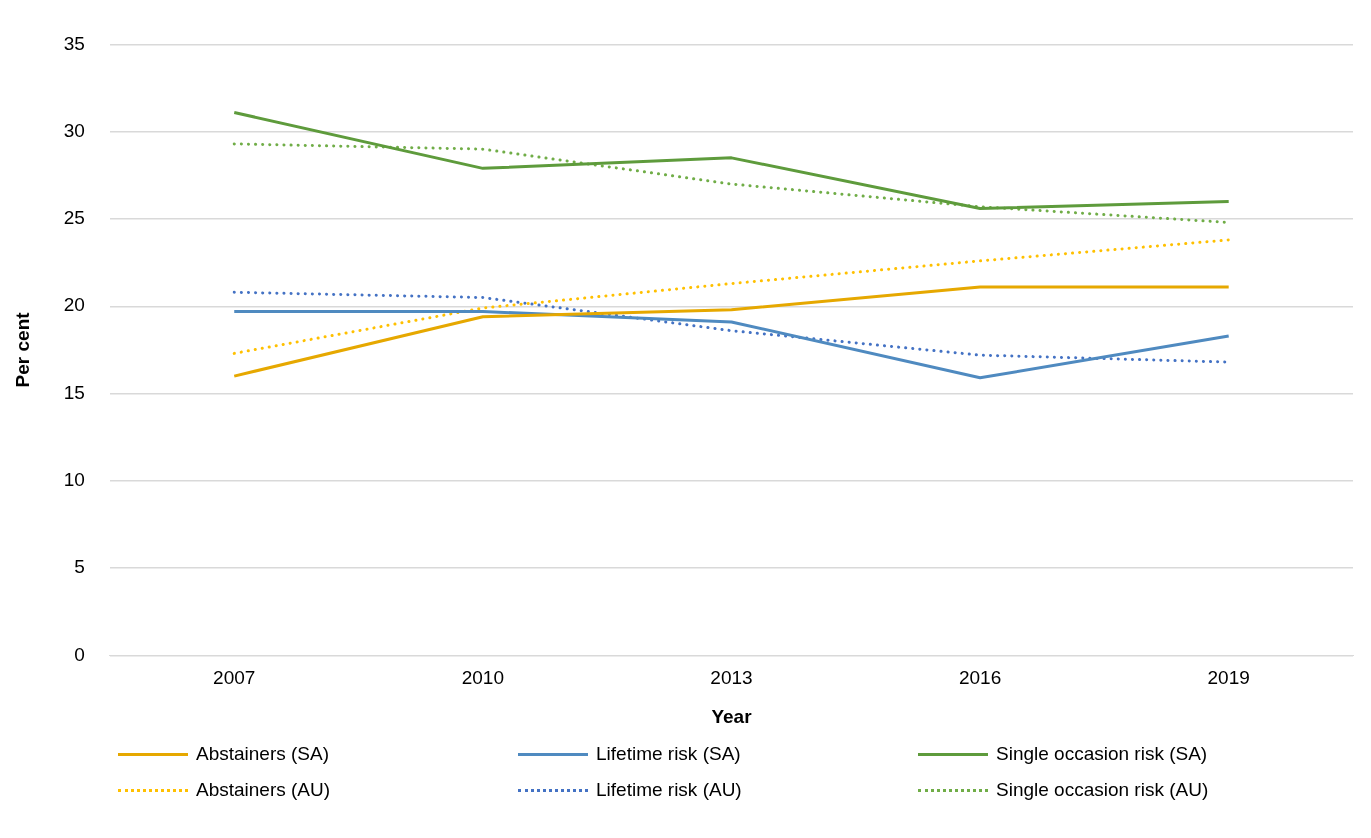 The width and height of the screenshot is (1371, 838). What do you see at coordinates (731, 296) in the screenshot?
I see `line-series` at bounding box center [731, 296].